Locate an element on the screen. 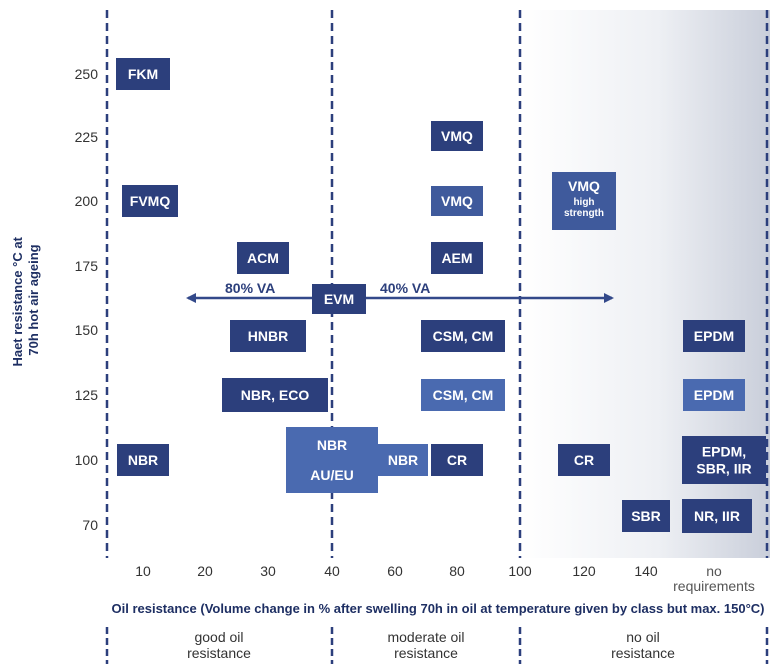  x-tick-label: 80 is located at coordinates (457, 571).